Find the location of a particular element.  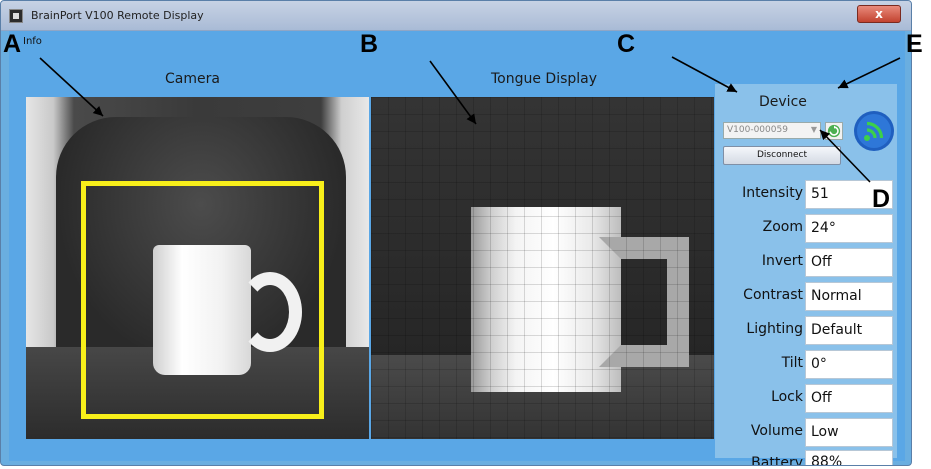

device-select-value: V100-000059 is located at coordinates (757, 130).